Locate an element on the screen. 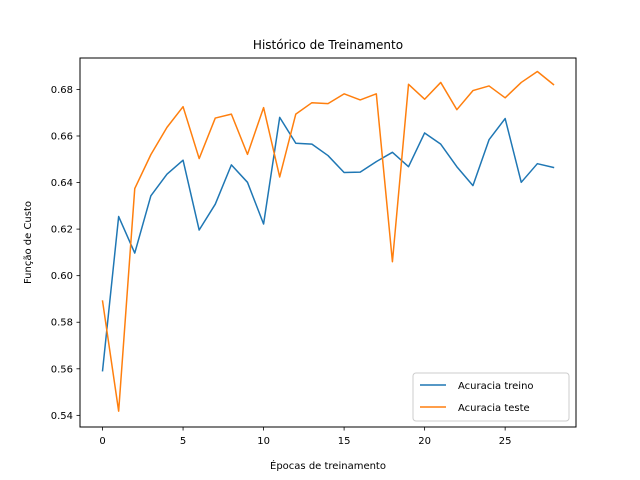  legend-label-teste: Acuracia teste is located at coordinates (494, 408).